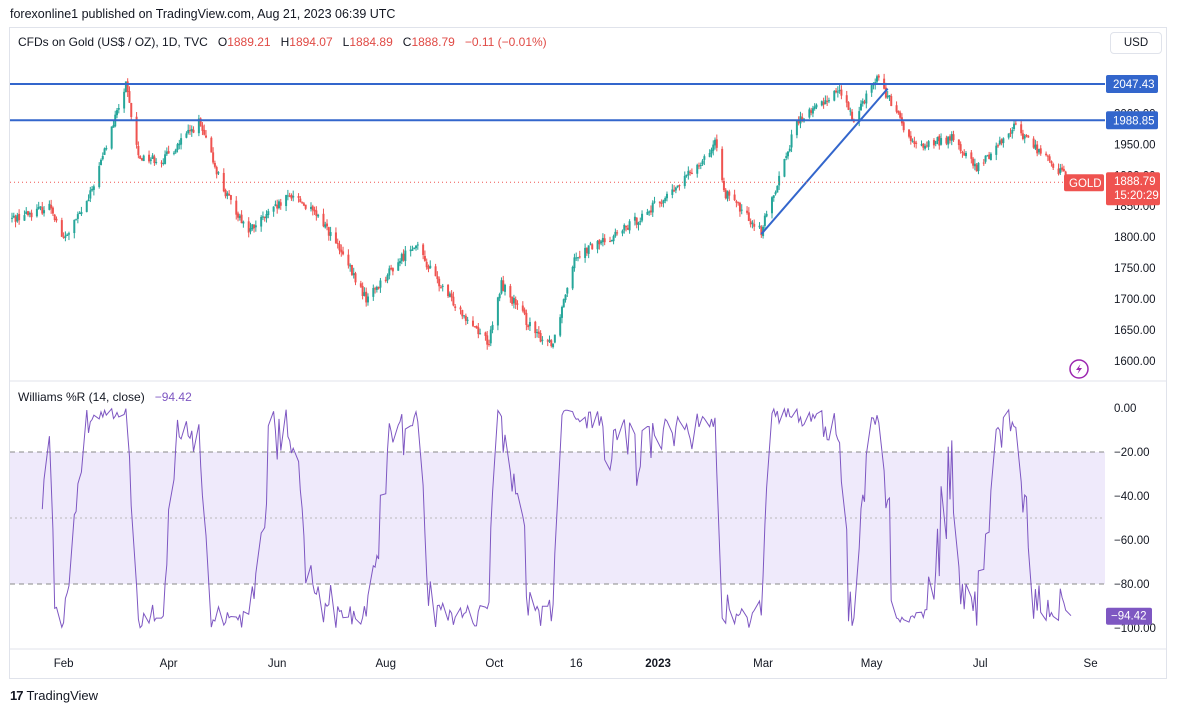  I want to click on indicator-legend: Williams %R (14, close) −94.42, so click(105, 397).